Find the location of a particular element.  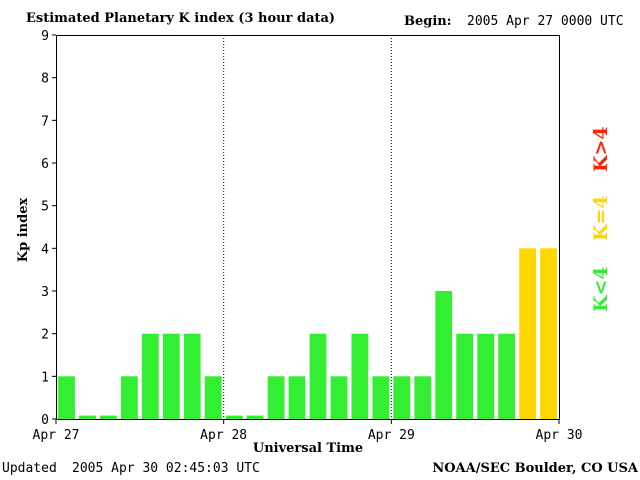

y-tick-label: 1 is located at coordinates (45, 377).